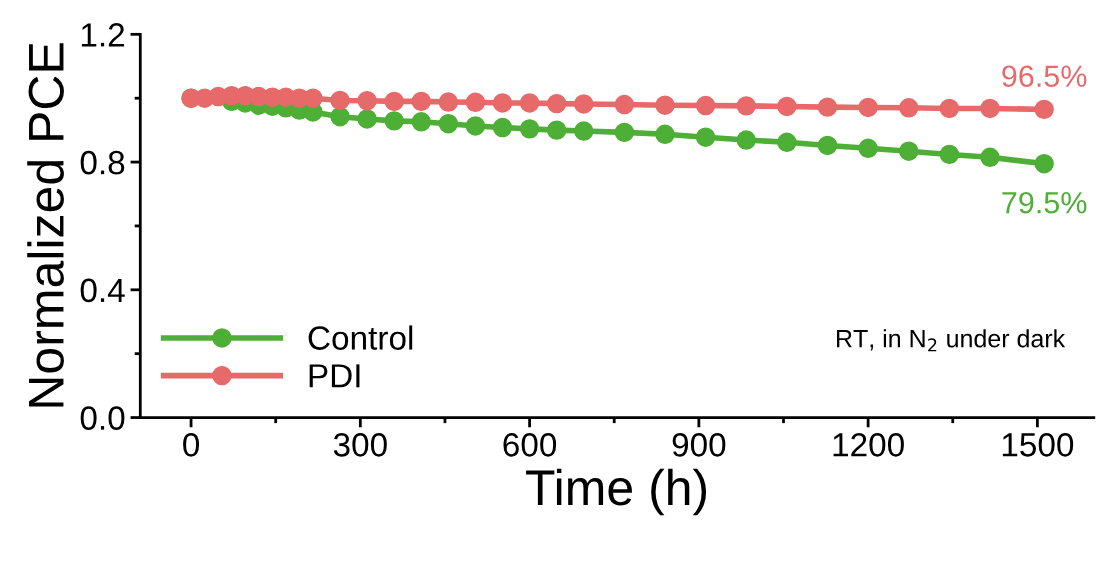  I want to click on legend-label: Control, so click(360, 337).